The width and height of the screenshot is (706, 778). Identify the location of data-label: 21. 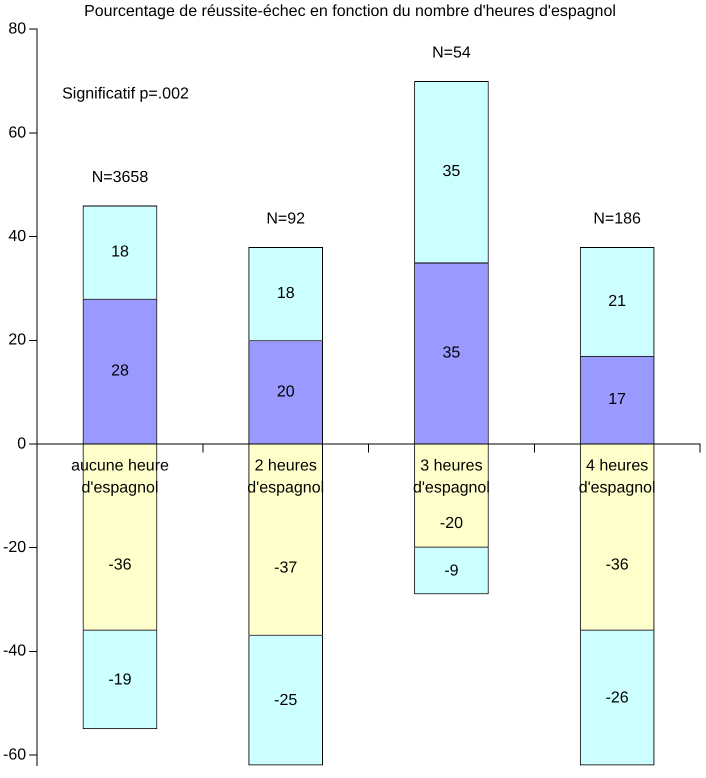
(617, 301).